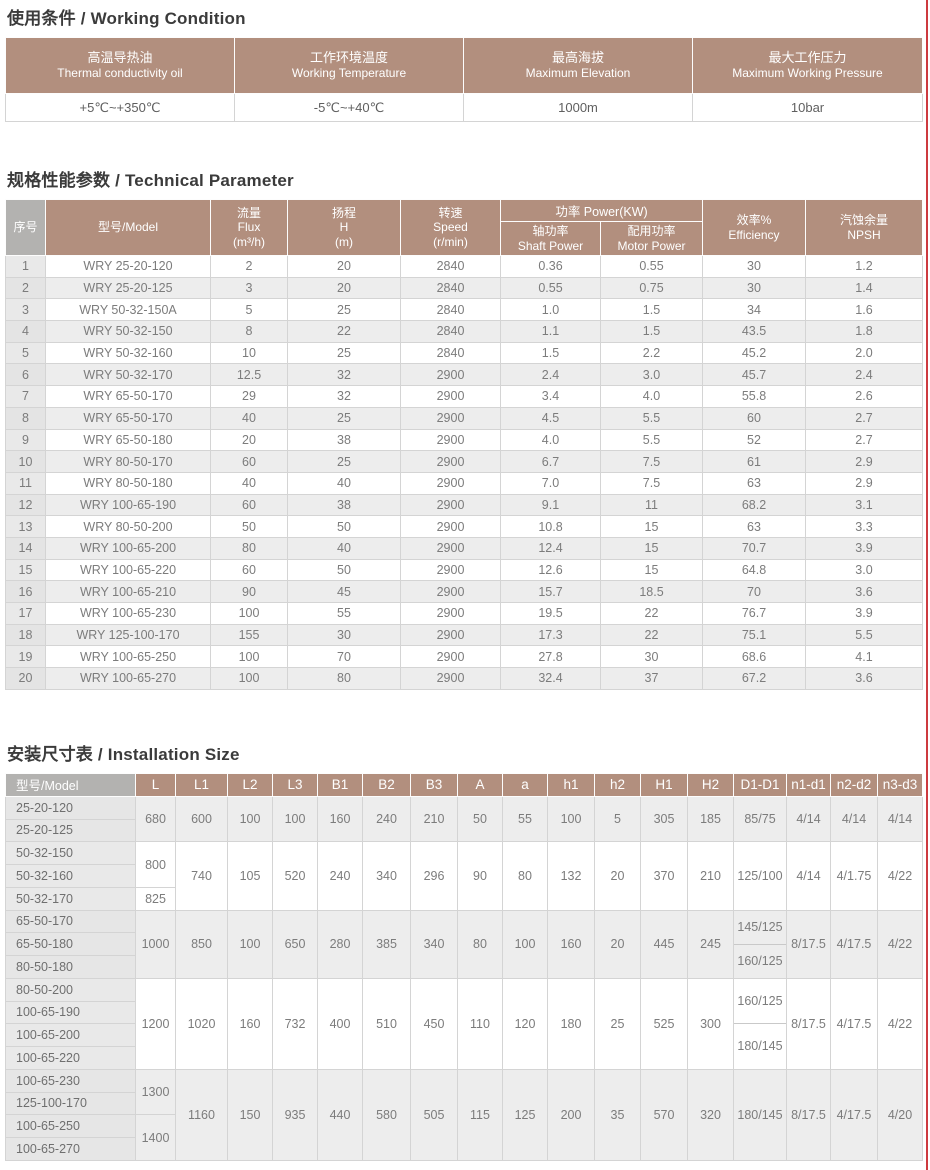 Image resolution: width=930 pixels, height=1170 pixels. Describe the element at coordinates (754, 570) in the screenshot. I see `value-cell: 64.8` at that location.